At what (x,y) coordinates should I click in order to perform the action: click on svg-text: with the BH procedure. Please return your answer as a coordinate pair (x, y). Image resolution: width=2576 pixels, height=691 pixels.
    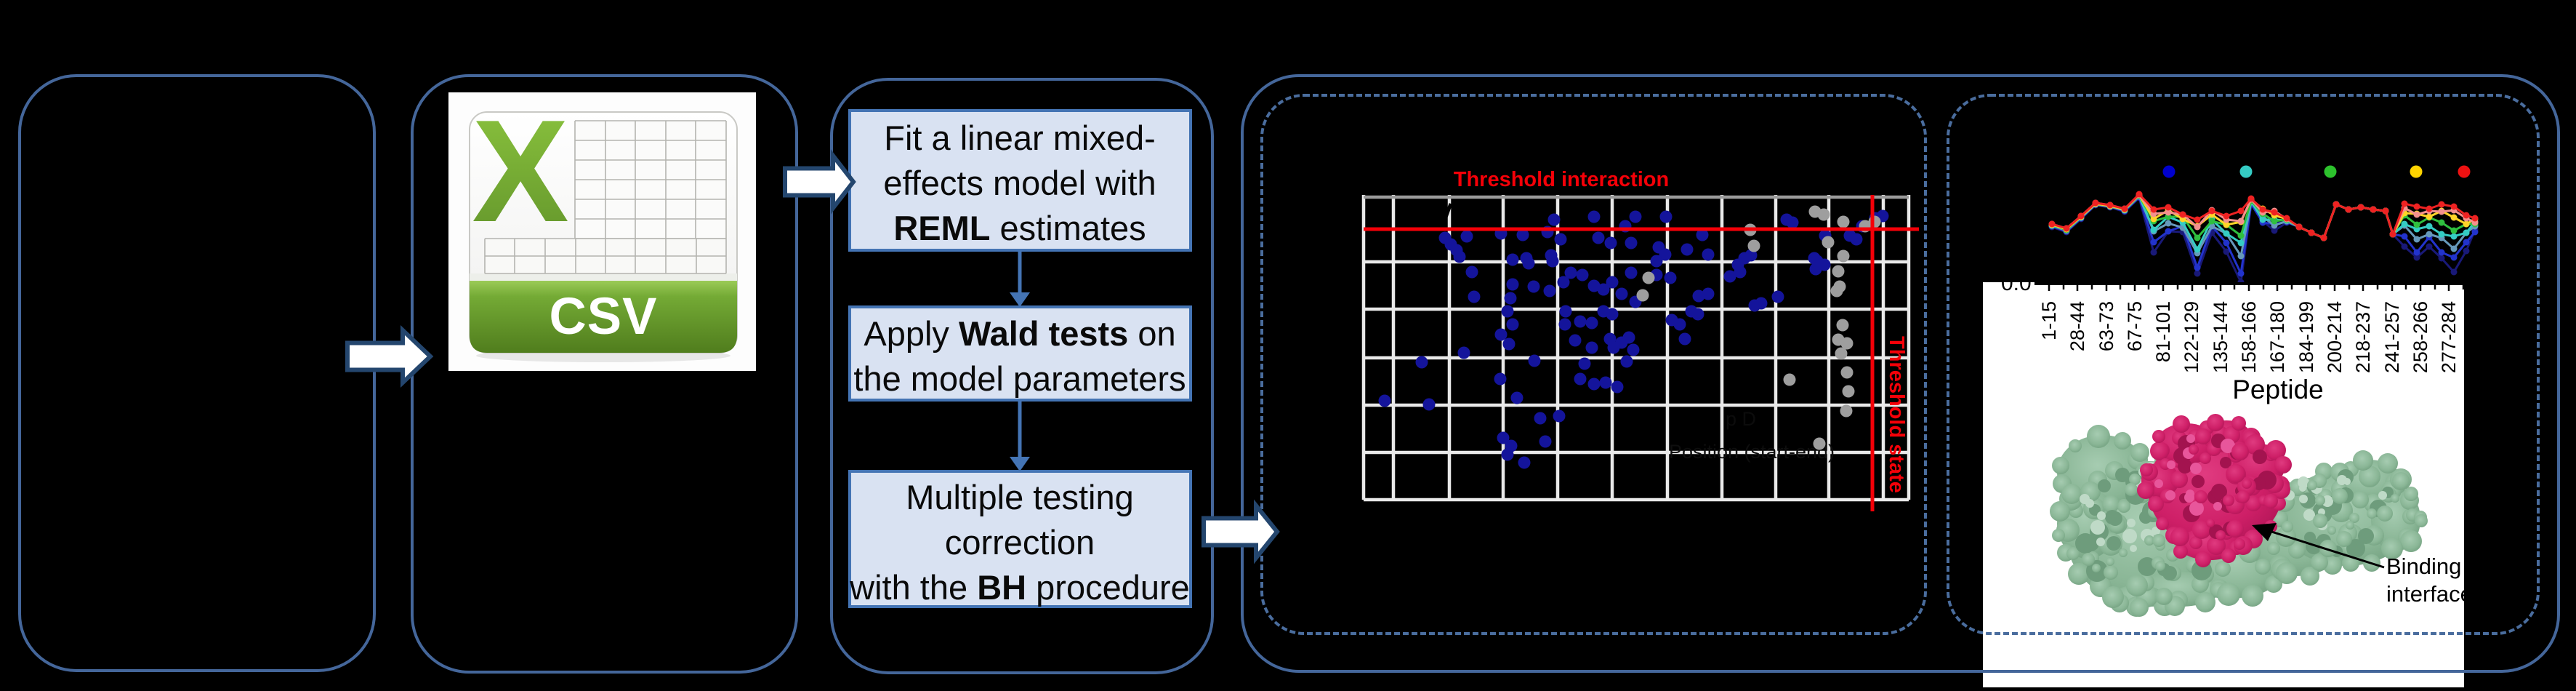
    Looking at the image, I should click on (1019, 587).